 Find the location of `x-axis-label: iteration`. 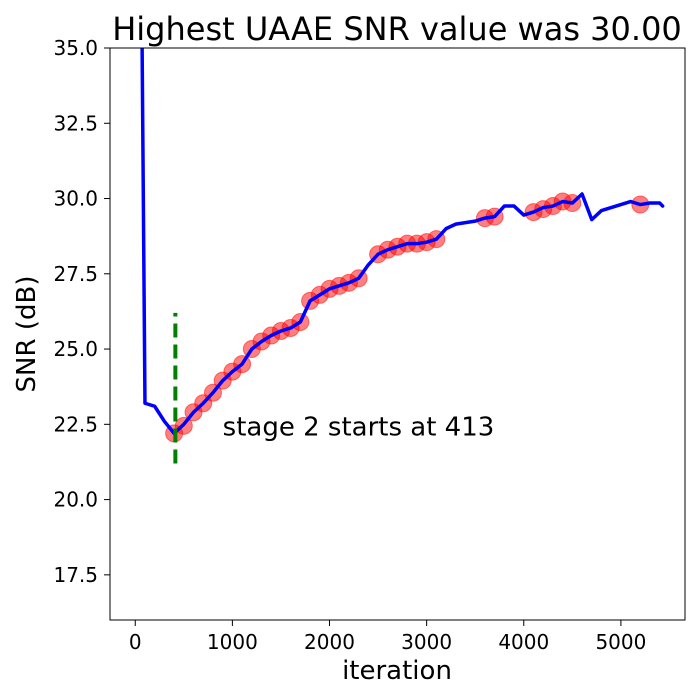

x-axis-label: iteration is located at coordinates (397, 671).